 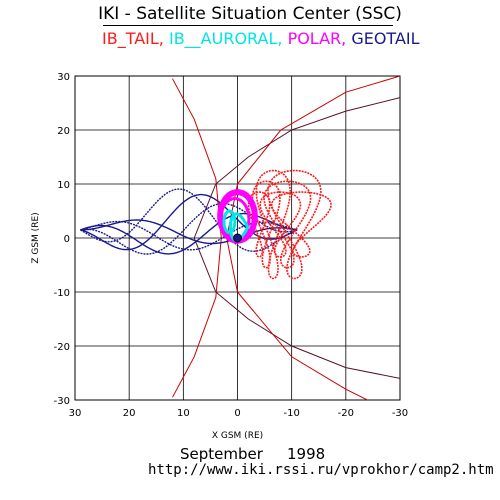 What do you see at coordinates (225, 38) in the screenshot?
I see `legend-ib-auroral: IB__AURORAL,` at bounding box center [225, 38].